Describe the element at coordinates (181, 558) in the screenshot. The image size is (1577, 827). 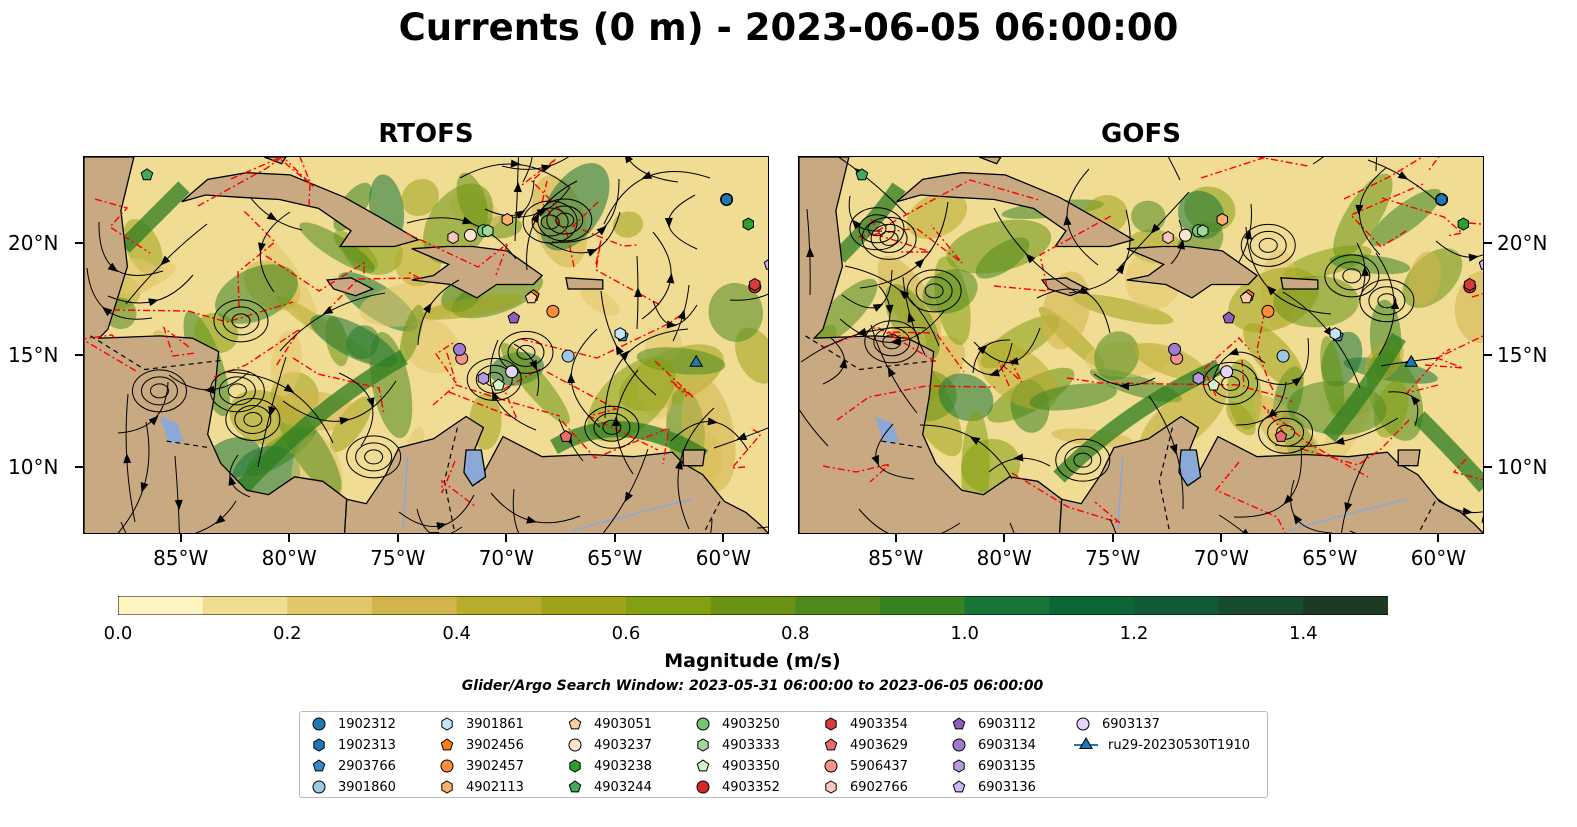
I see `lon-tick-label: 85°W` at that location.